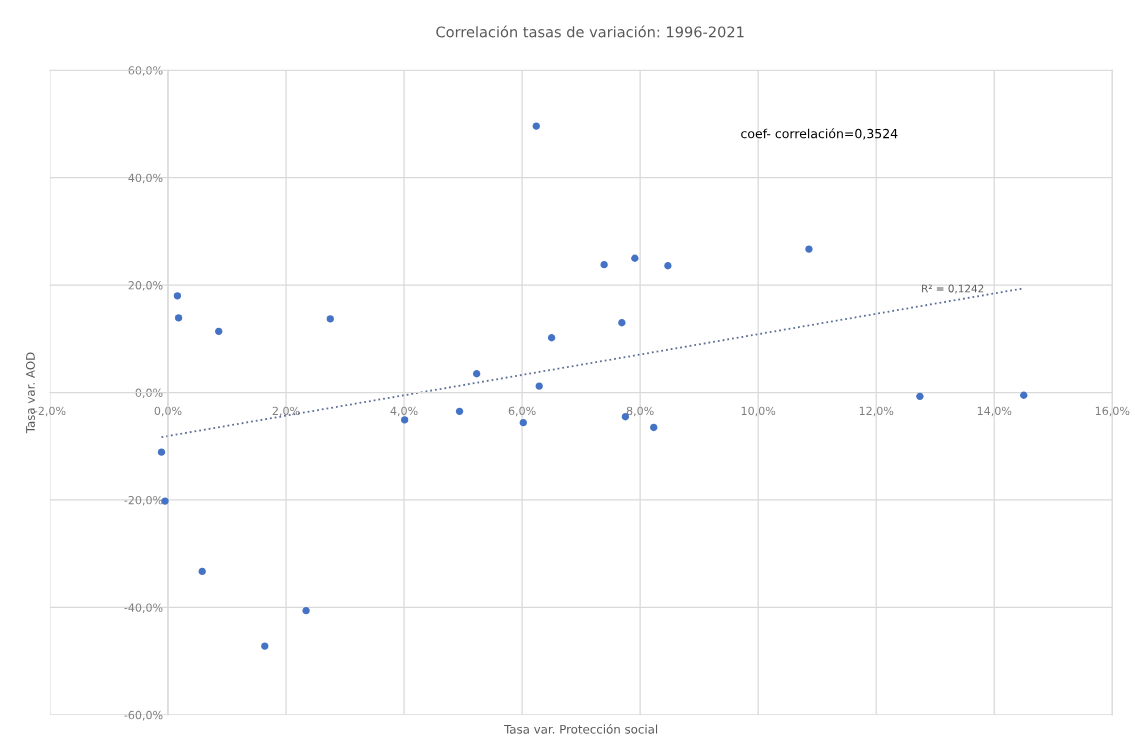 The width and height of the screenshot is (1135, 747). Describe the element at coordinates (145, 286) in the screenshot. I see `y-tick-label: 20,0%` at that location.